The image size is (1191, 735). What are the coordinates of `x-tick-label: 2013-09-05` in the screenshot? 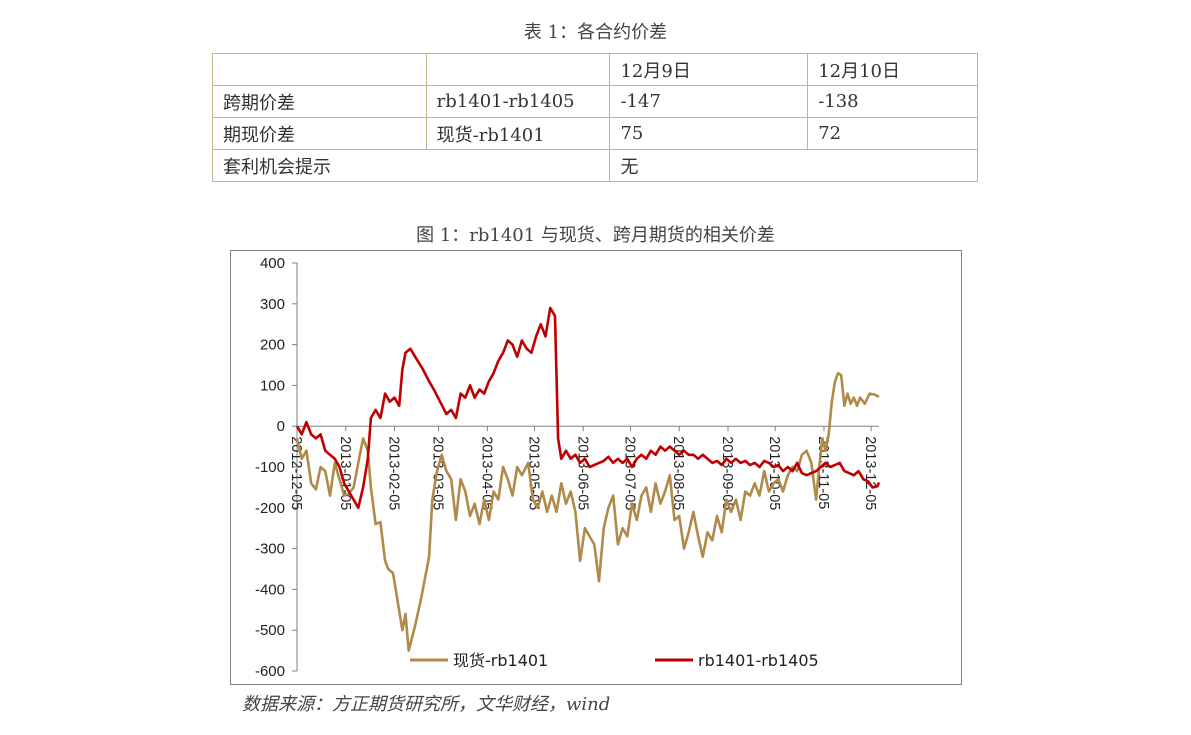 It's located at (727, 473).